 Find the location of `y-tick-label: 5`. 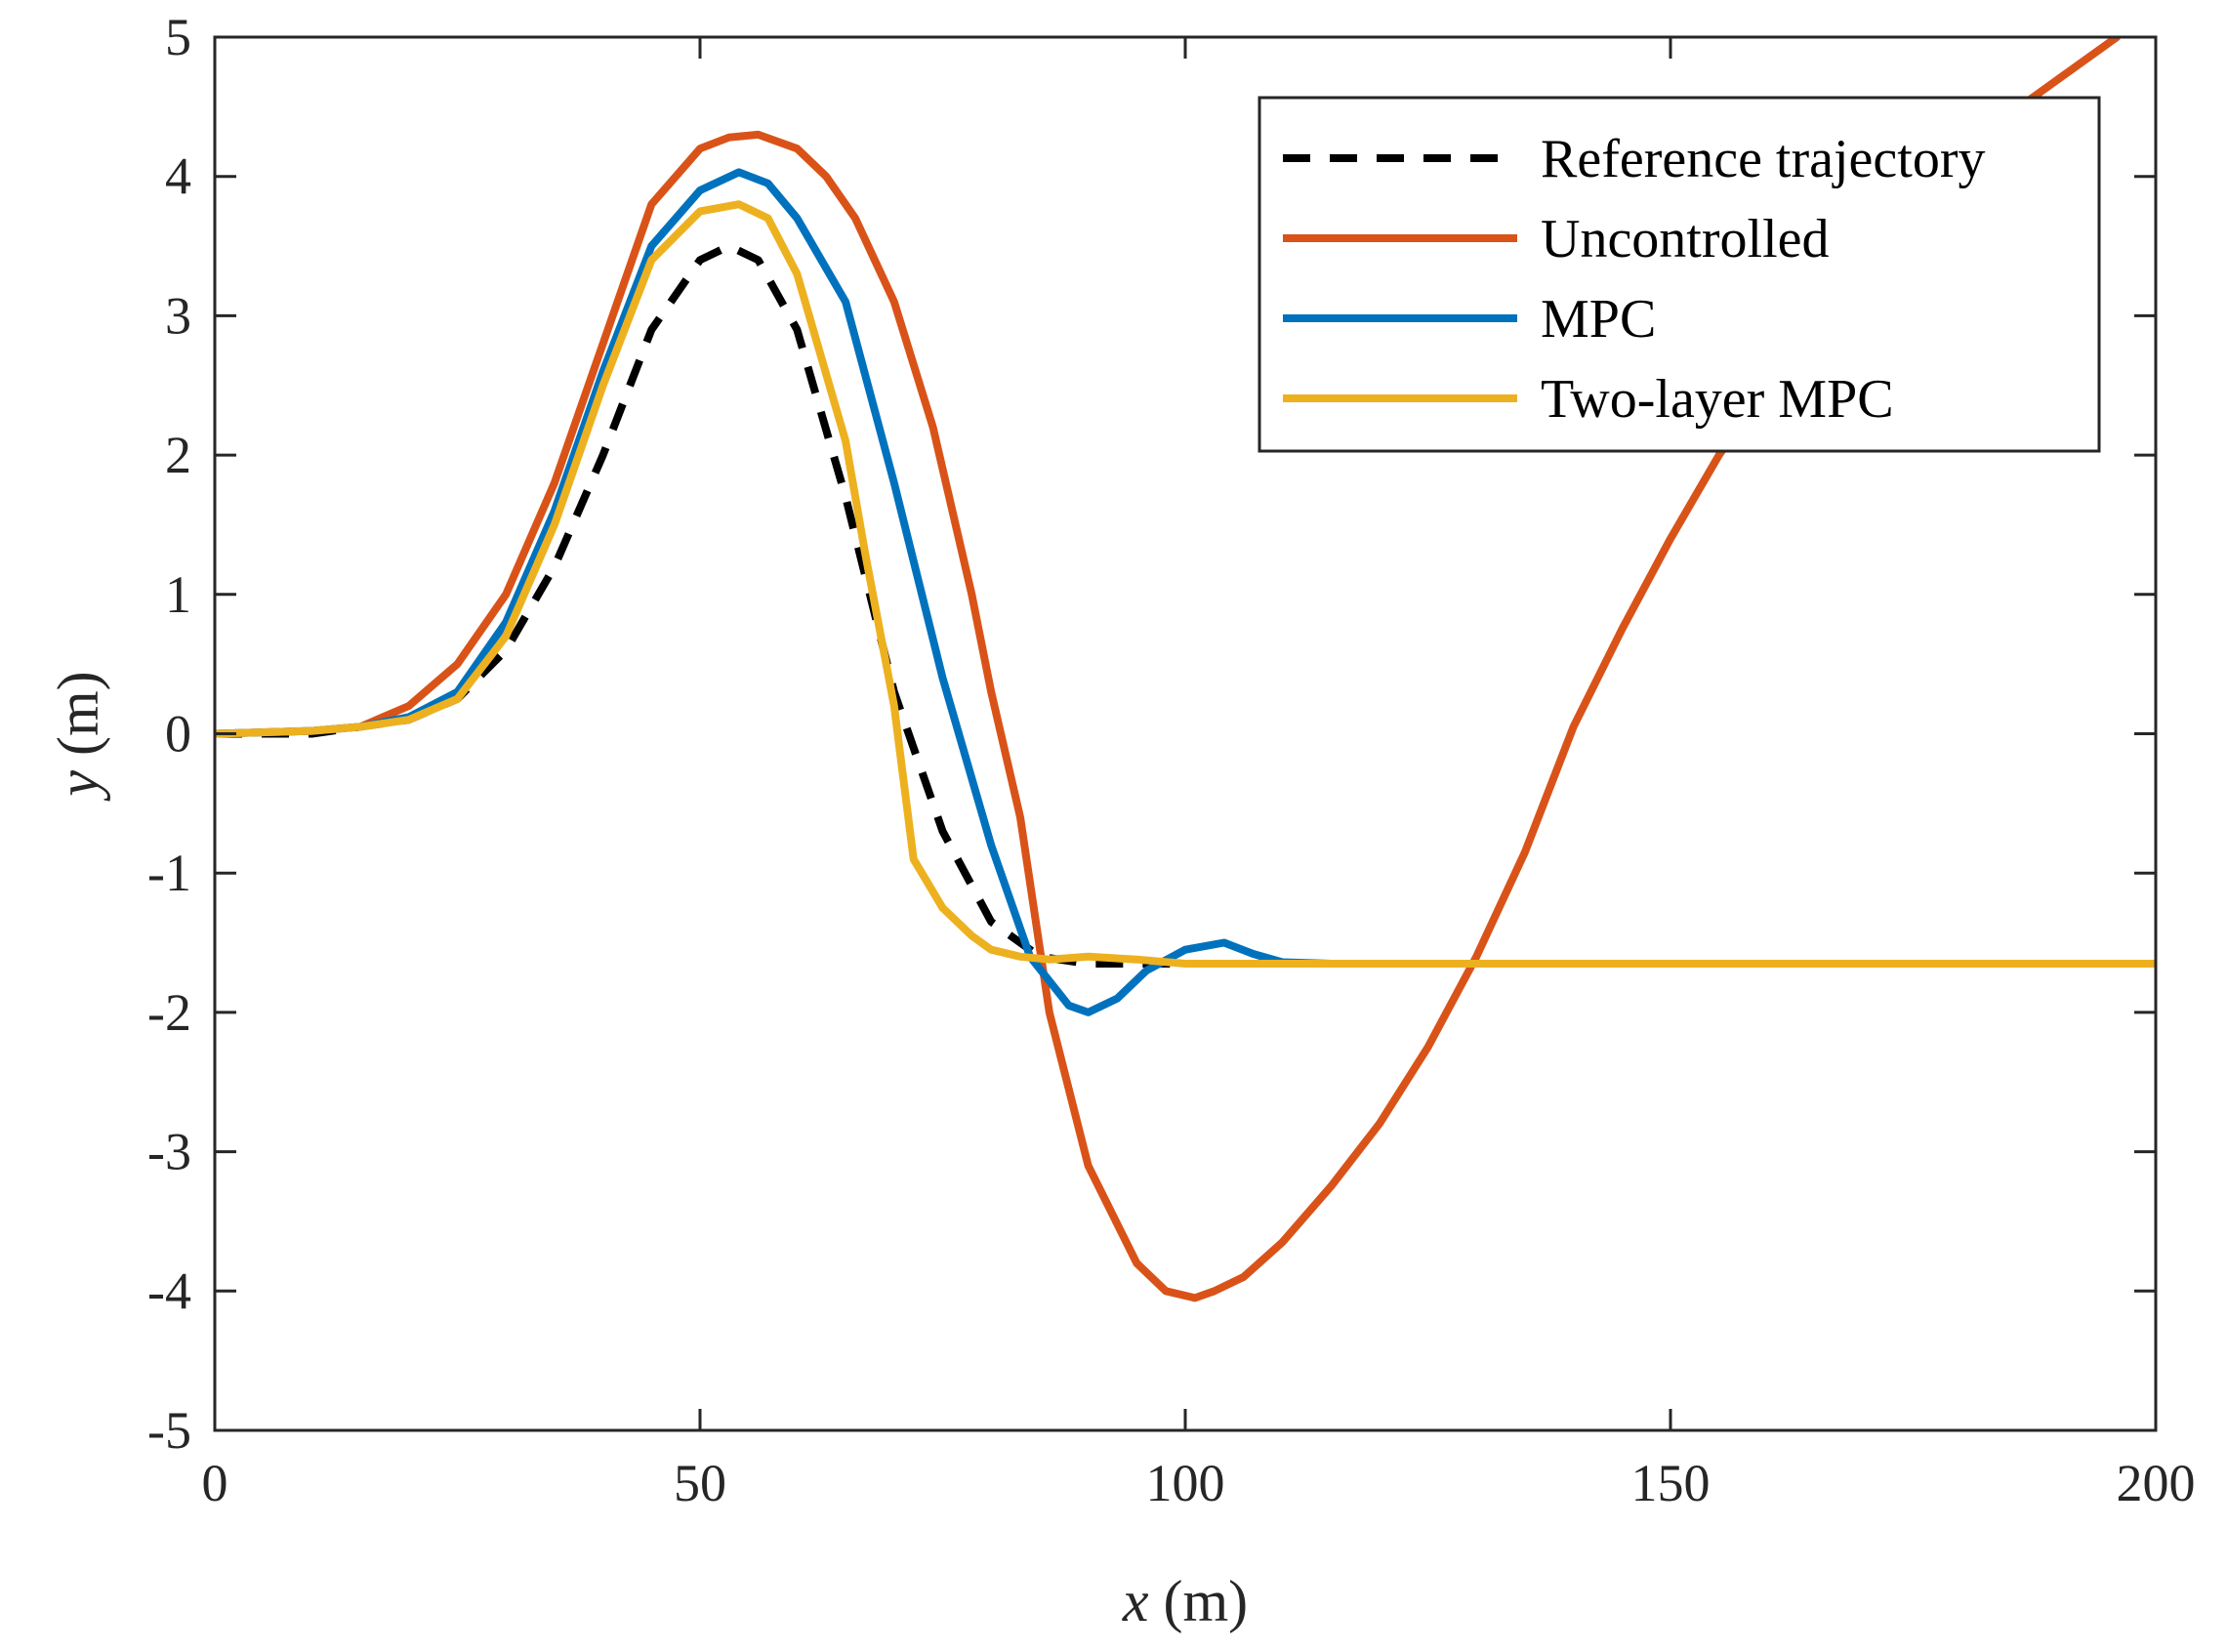

y-tick-label: 5 is located at coordinates (178, 37).